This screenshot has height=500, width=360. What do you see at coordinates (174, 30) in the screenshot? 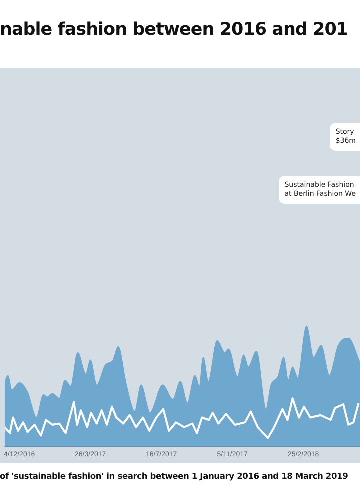
I see `chart-title: nable fashion between 2016 and 201` at bounding box center [174, 30].